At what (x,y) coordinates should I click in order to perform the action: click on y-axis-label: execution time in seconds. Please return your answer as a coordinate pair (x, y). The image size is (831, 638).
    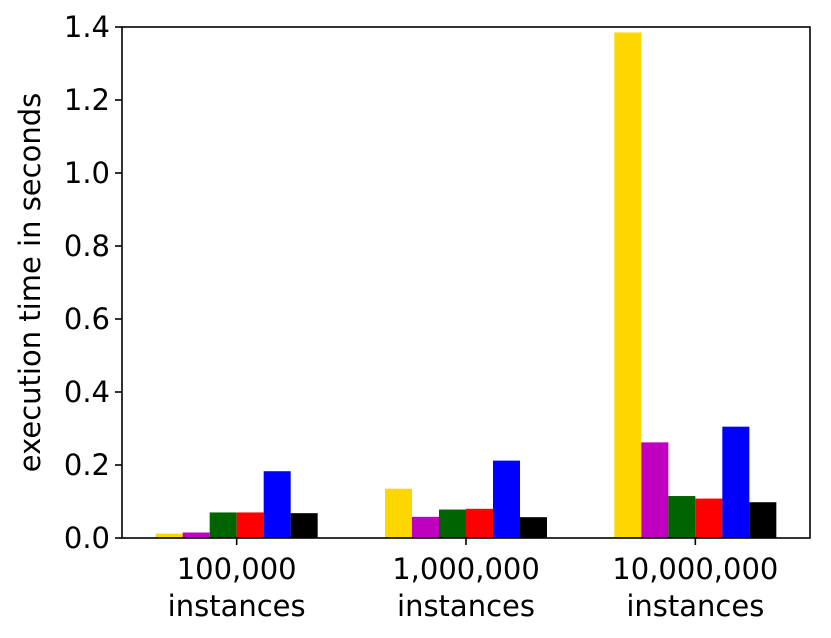
    Looking at the image, I should click on (30, 282).